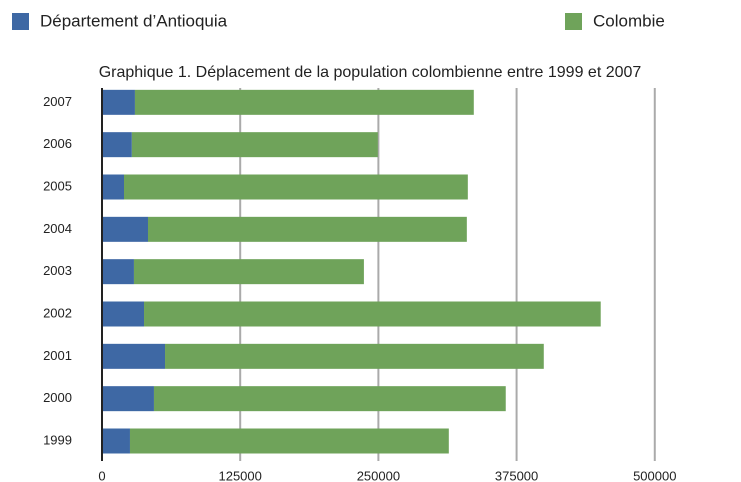 The width and height of the screenshot is (741, 482). Describe the element at coordinates (57, 397) in the screenshot. I see `y-tick-label: 2000` at that location.